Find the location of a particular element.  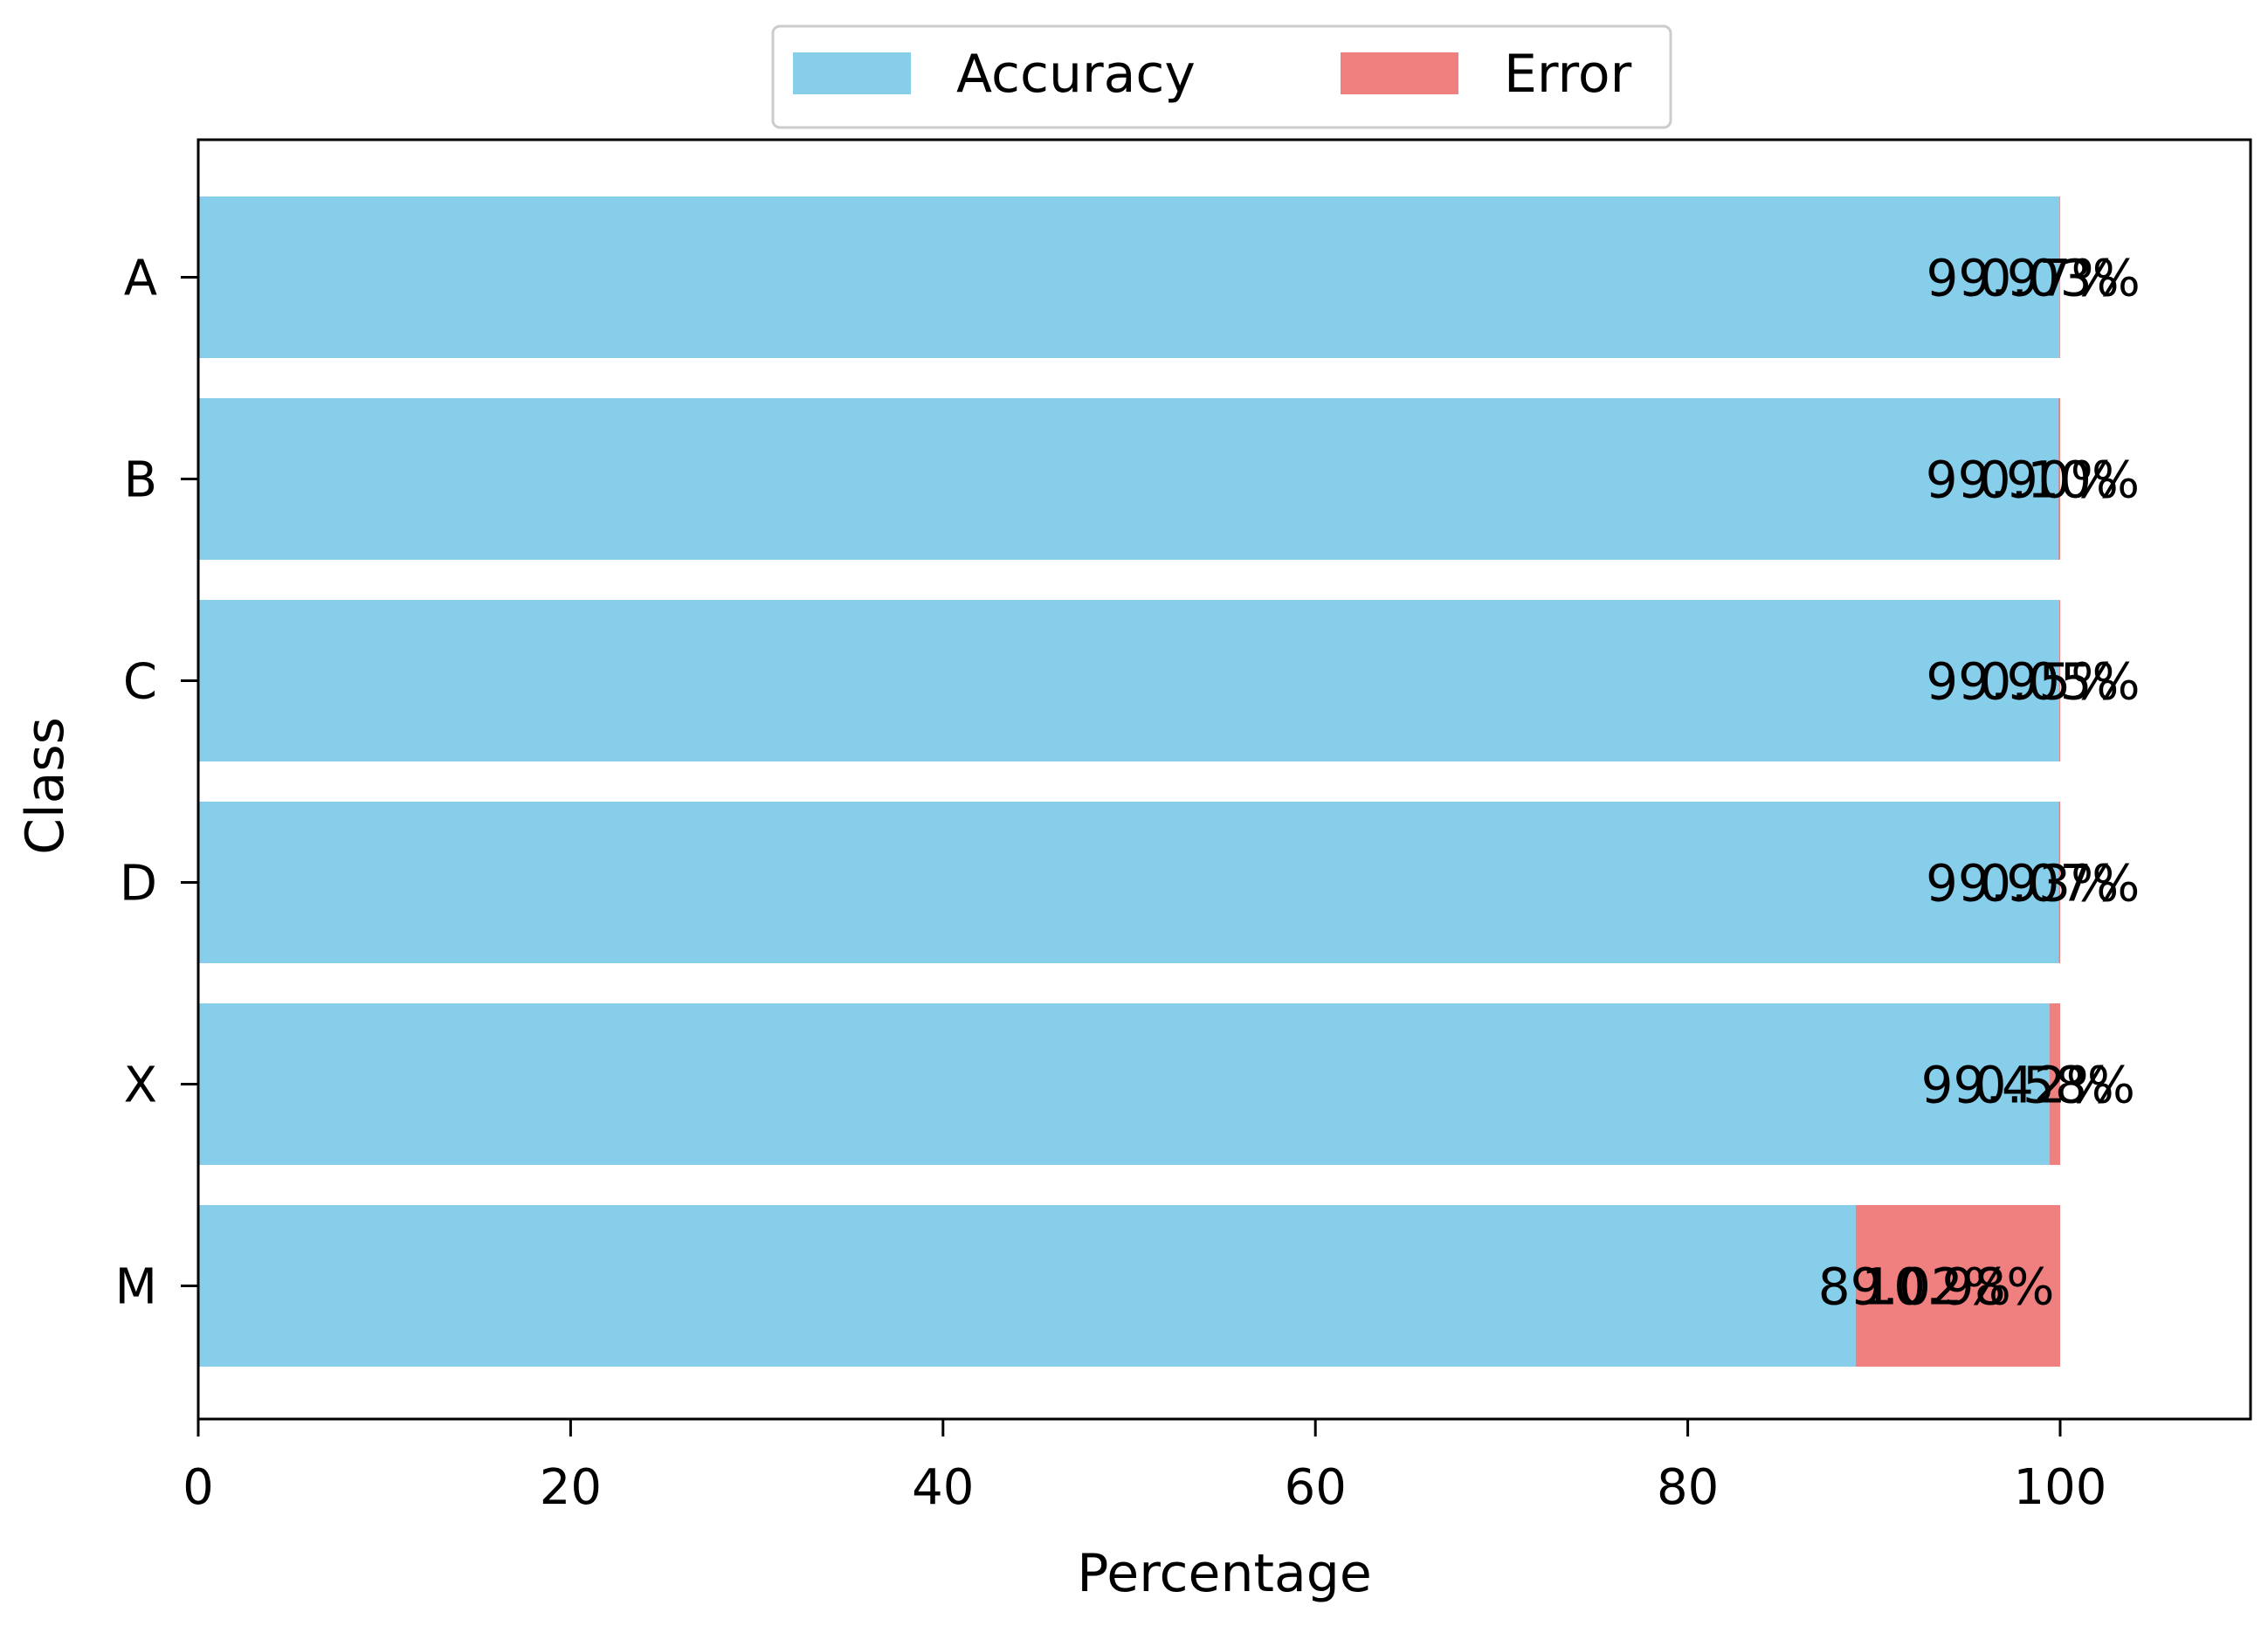

x-tick-label-0: 0 is located at coordinates (198, 1487).